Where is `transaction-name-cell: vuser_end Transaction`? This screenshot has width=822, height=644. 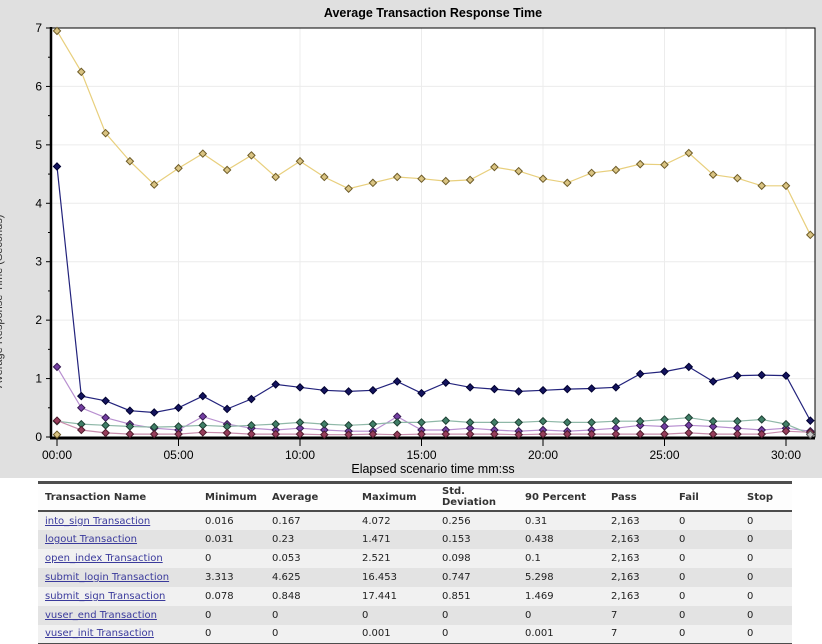
transaction-name-cell: vuser_end Transaction is located at coordinates (118, 615).